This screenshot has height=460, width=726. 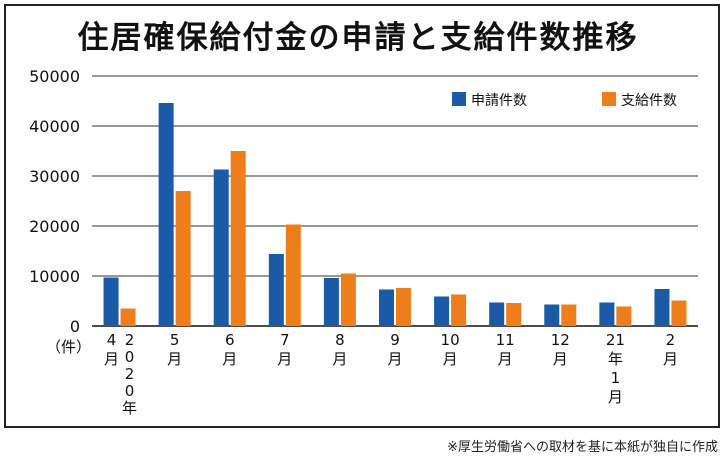 I want to click on legend-swatch-applications, so click(x=459, y=99).